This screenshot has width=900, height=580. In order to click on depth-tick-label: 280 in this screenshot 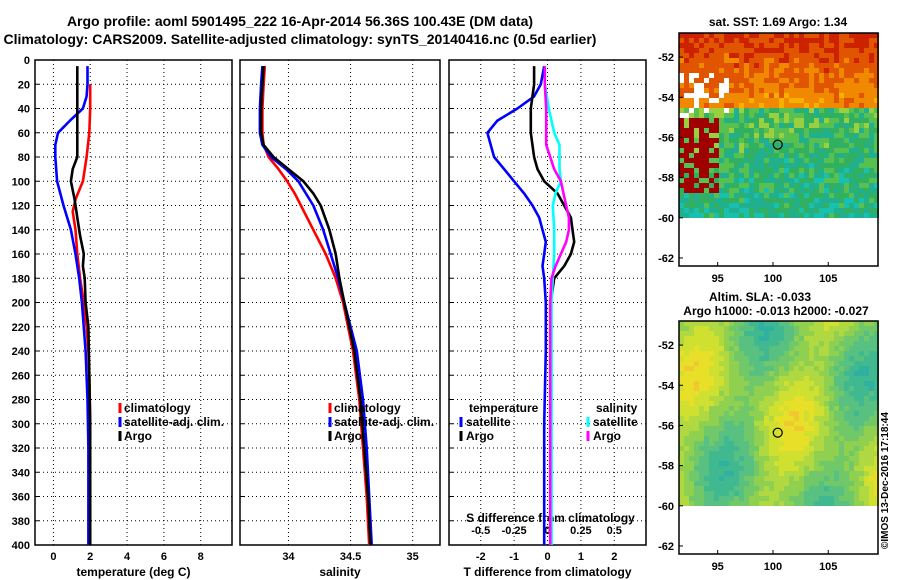, I will do `click(21, 401)`.